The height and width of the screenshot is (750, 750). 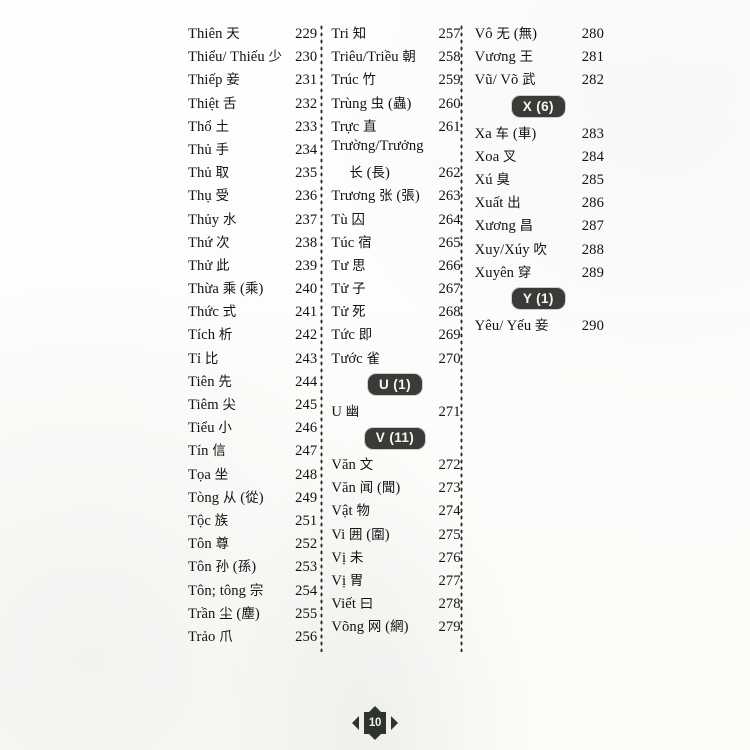 I want to click on index-entry: Vi 囲 (圍) 275, so click(x=394, y=534).